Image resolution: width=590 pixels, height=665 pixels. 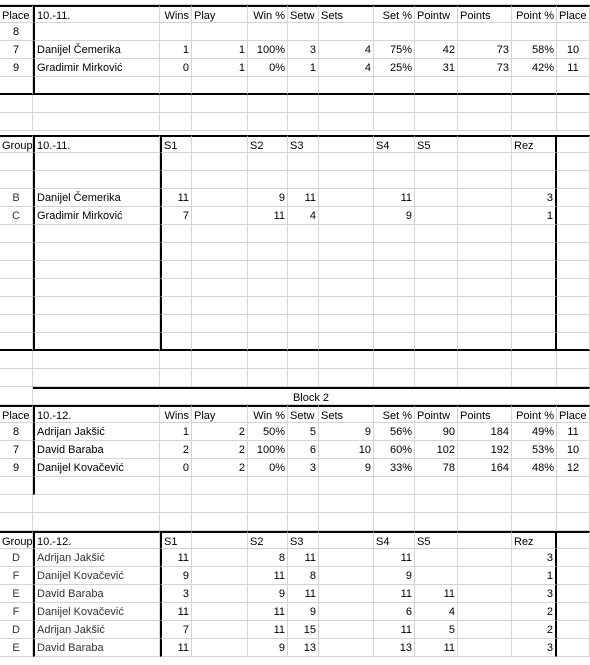 What do you see at coordinates (534, 216) in the screenshot?
I see `cell: 1` at bounding box center [534, 216].